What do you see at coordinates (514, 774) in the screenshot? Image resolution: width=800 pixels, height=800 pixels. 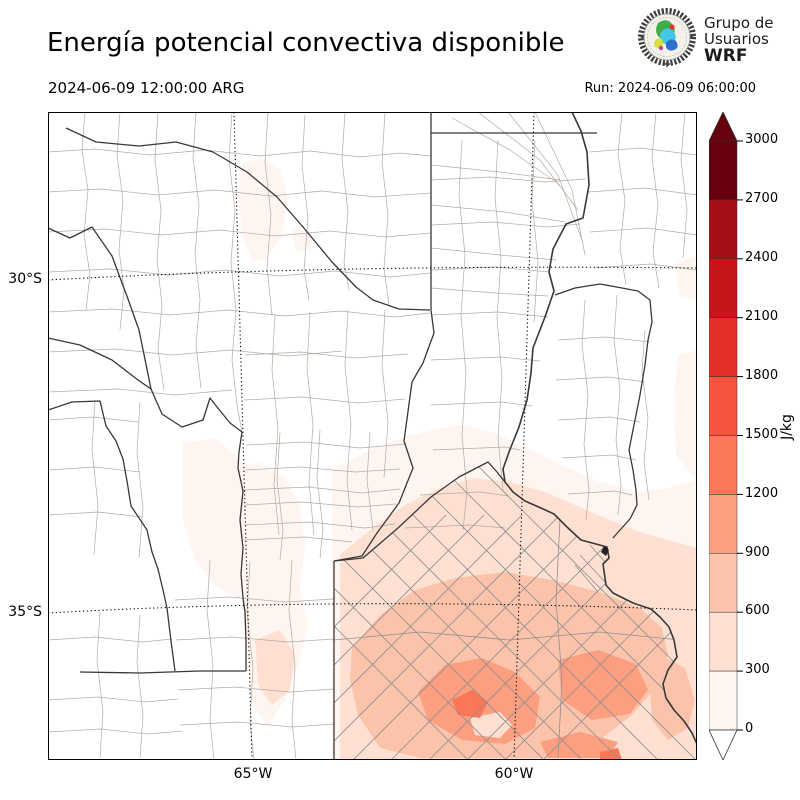 I see `lon-label-60w: 60°W` at bounding box center [514, 774].